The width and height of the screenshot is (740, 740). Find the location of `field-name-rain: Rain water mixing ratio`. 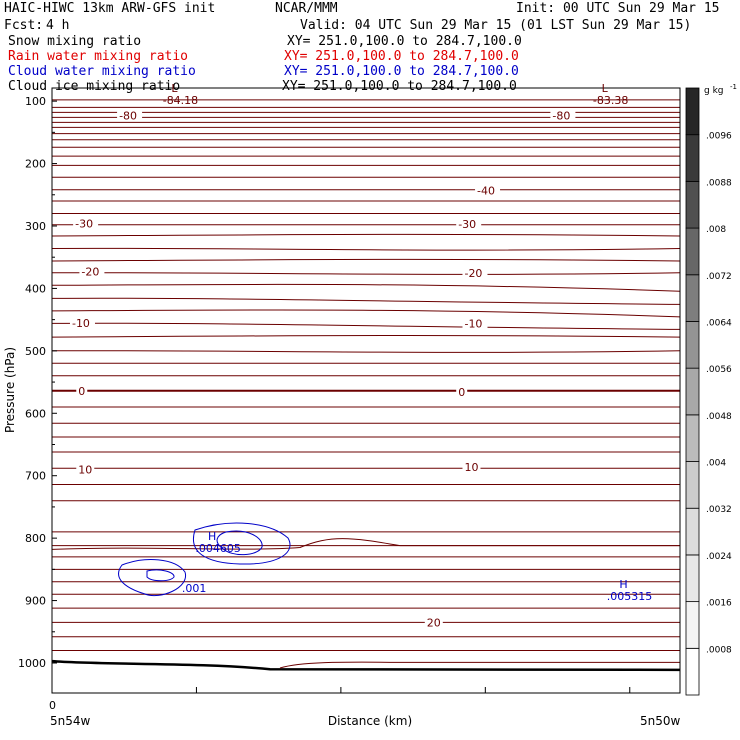

field-name-rain: Rain water mixing ratio is located at coordinates (98, 56).